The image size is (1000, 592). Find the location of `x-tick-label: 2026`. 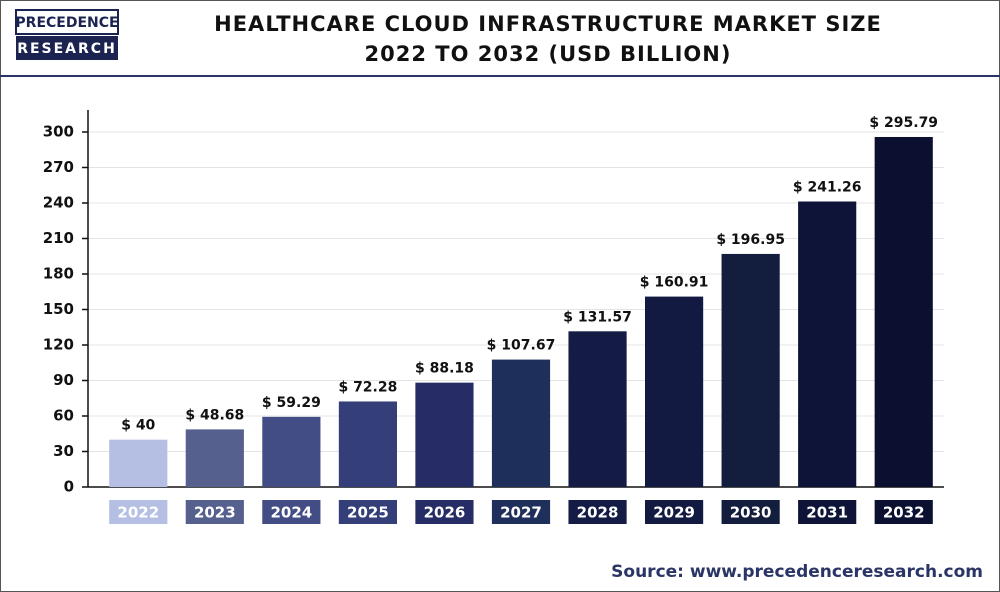

x-tick-label: 2026 is located at coordinates (445, 513).